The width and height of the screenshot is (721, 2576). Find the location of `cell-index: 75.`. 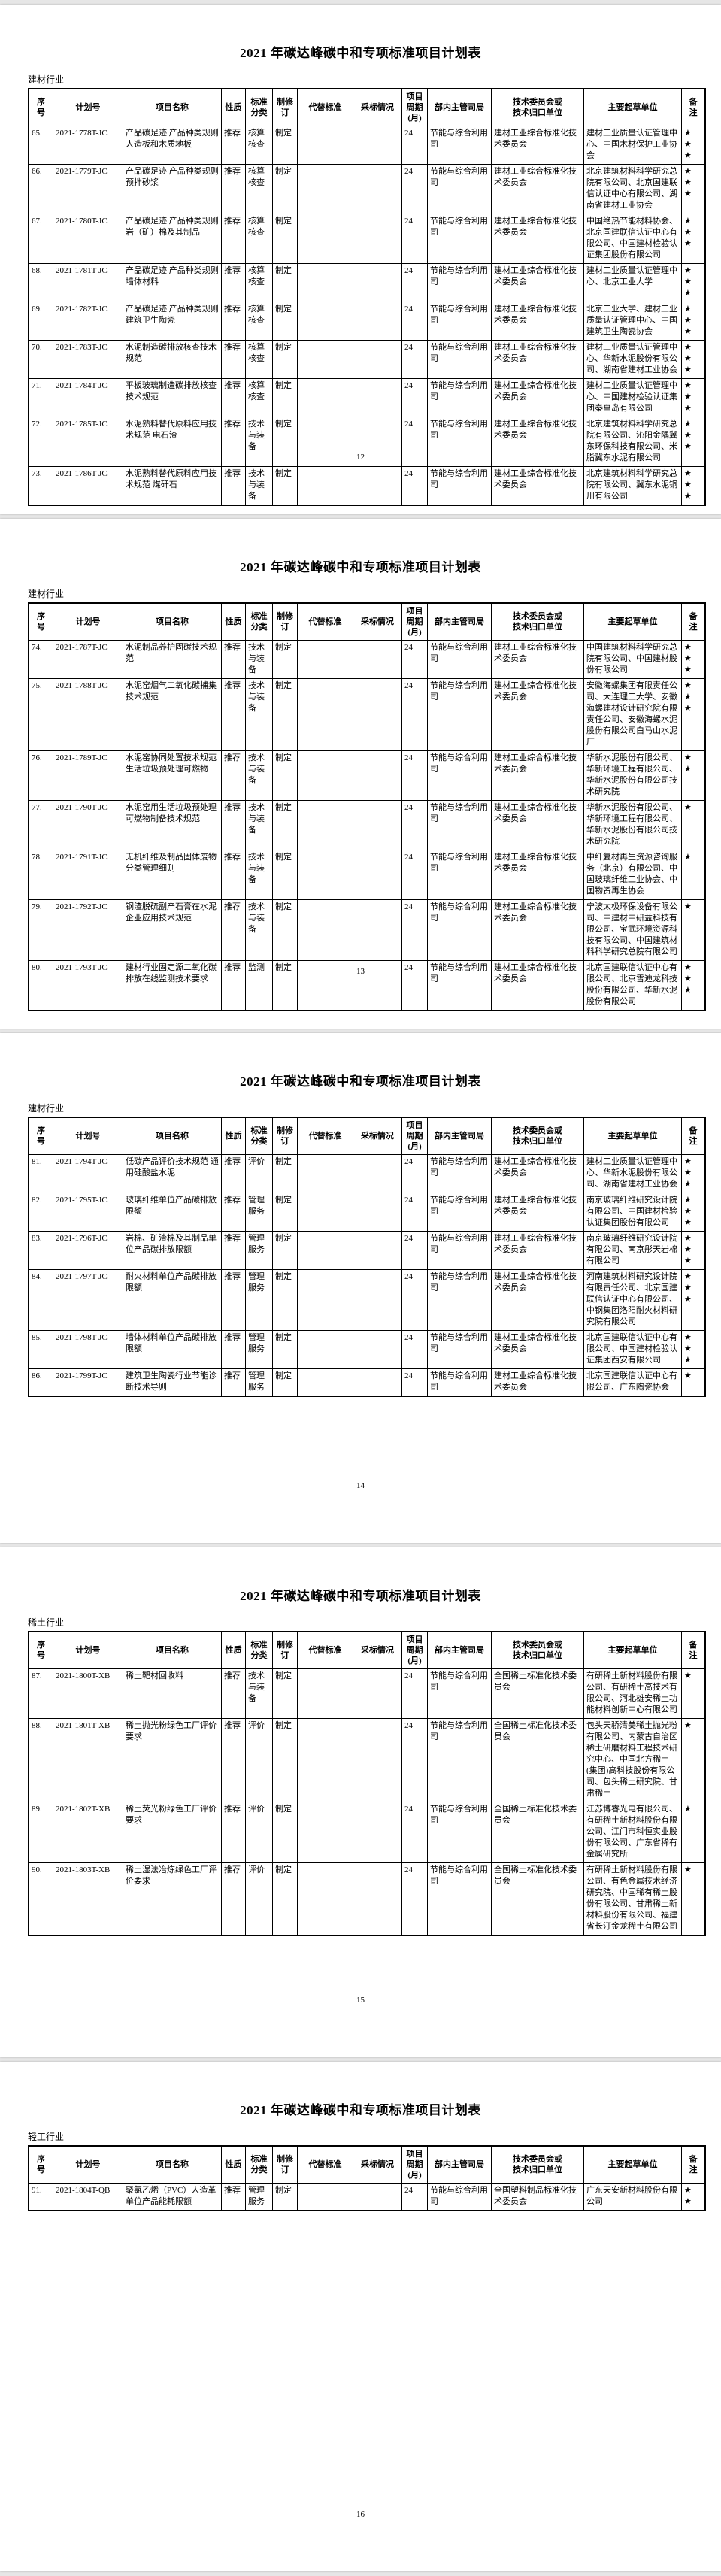

cell-index: 75. is located at coordinates (40, 714).